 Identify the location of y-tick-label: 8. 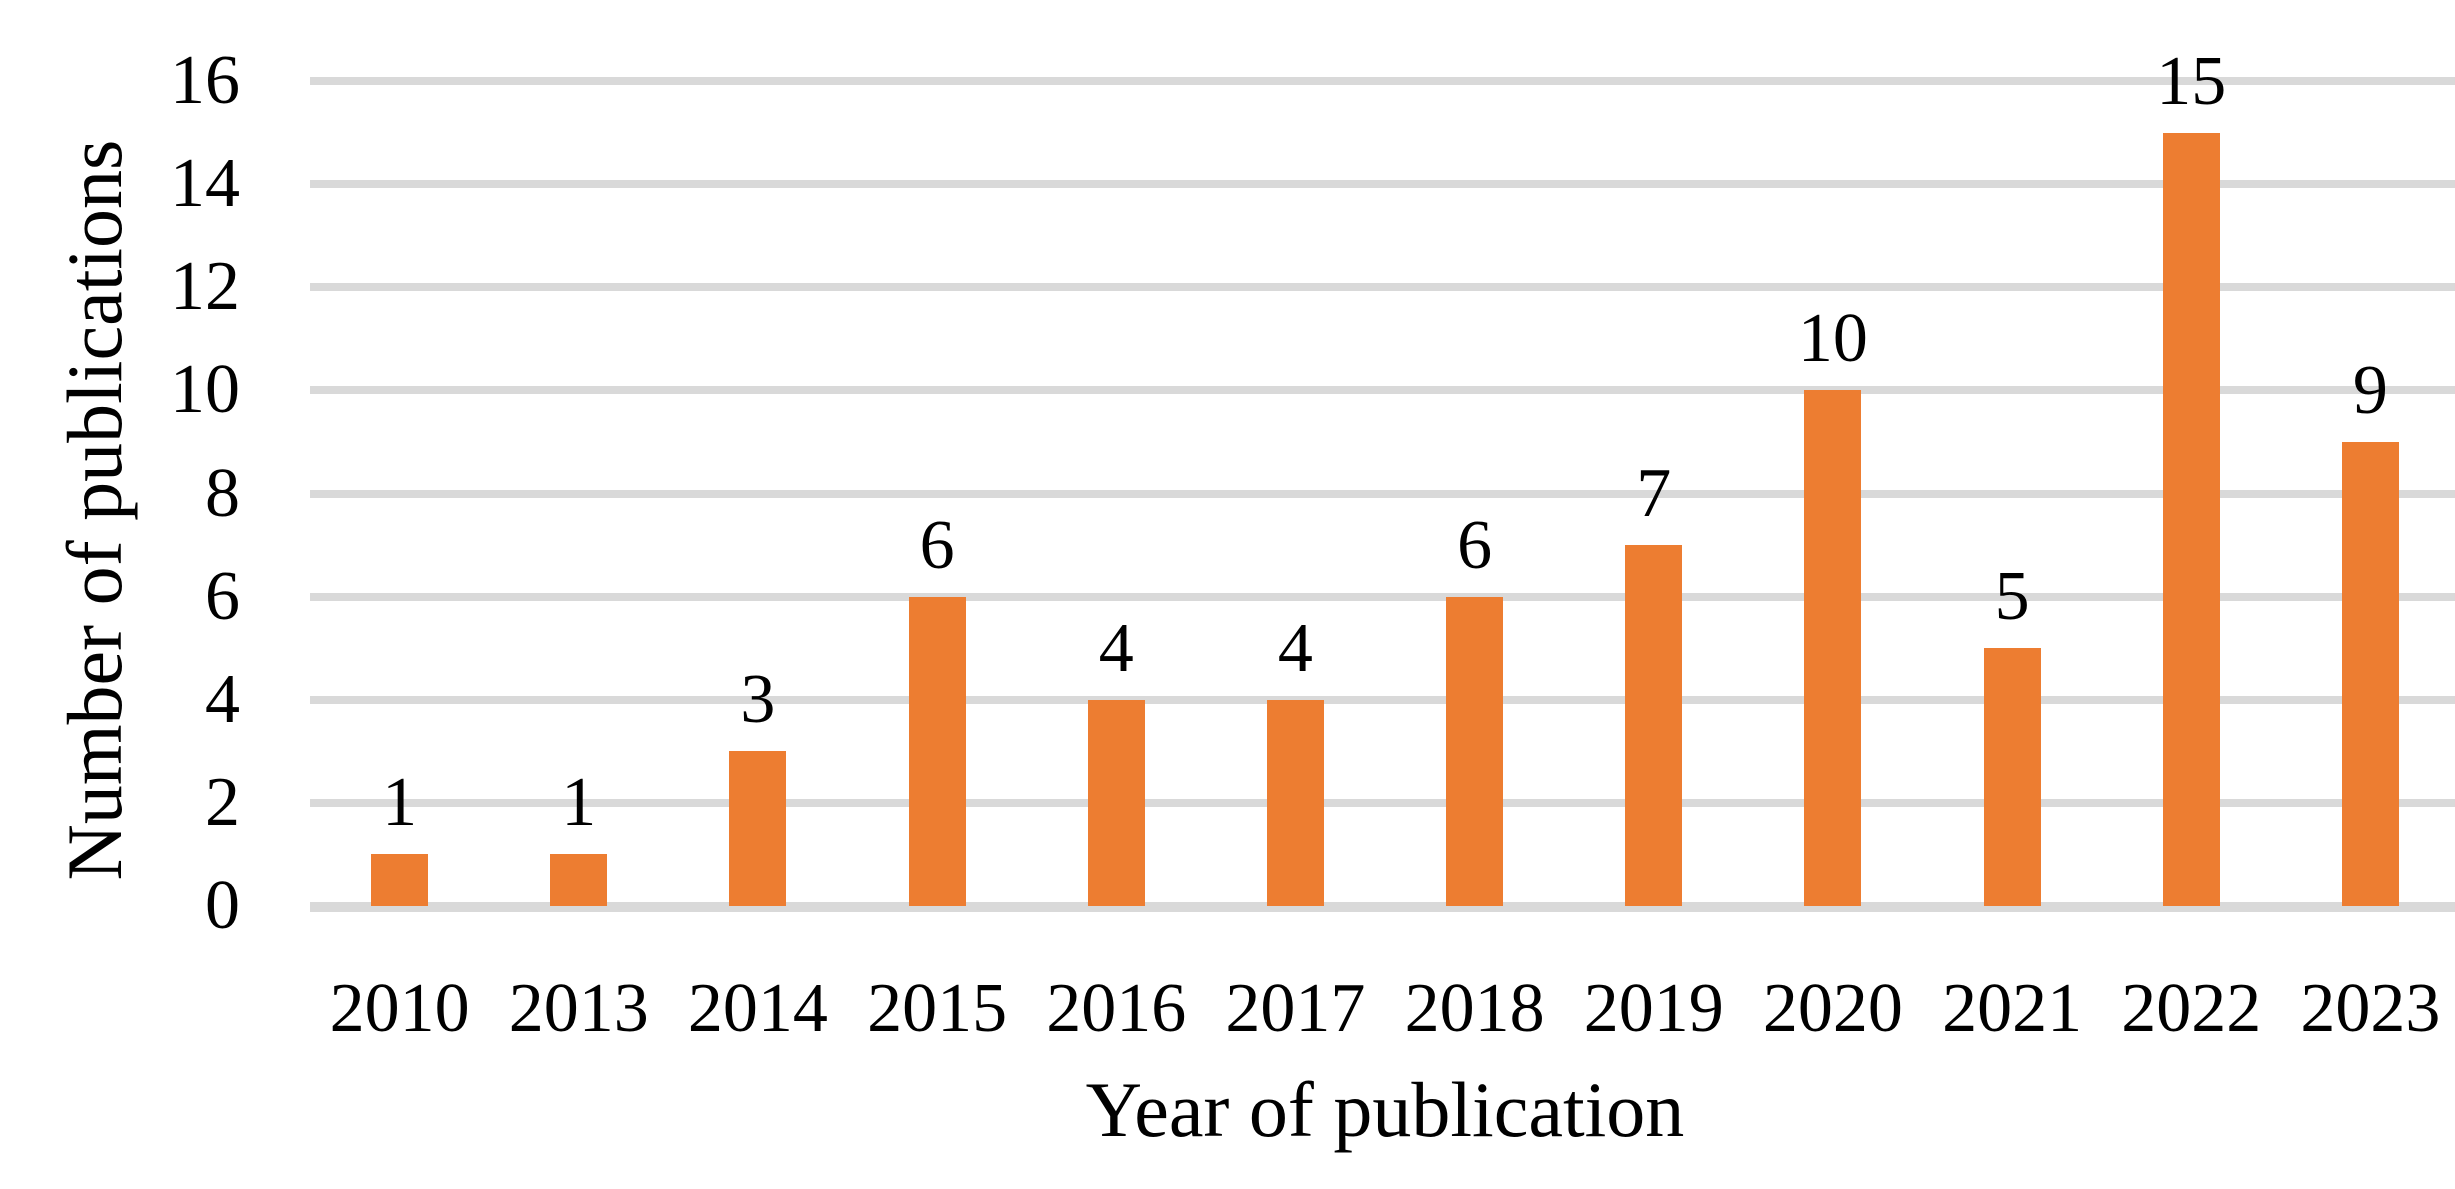
(222, 493).